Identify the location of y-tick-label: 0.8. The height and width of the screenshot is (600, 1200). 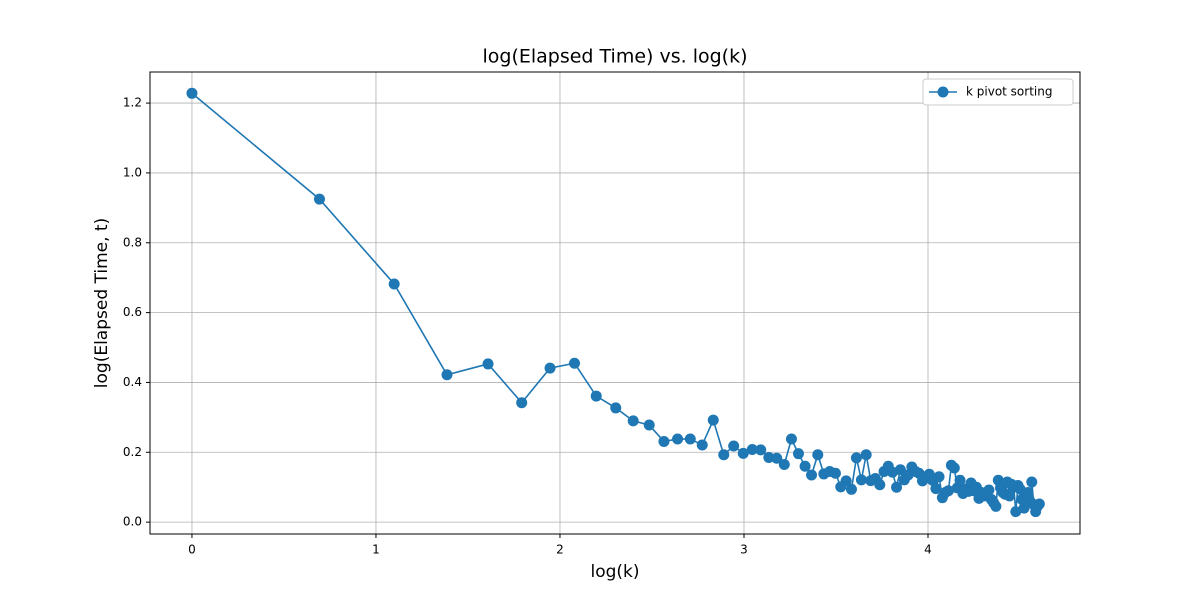
(132, 242).